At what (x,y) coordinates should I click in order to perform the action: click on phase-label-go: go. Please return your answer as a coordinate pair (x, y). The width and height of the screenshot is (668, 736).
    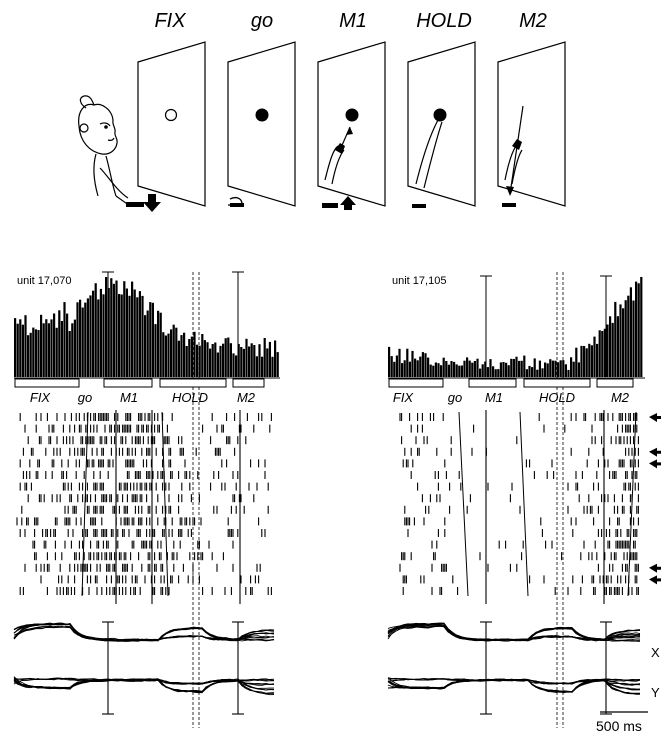
    Looking at the image, I should click on (262, 21).